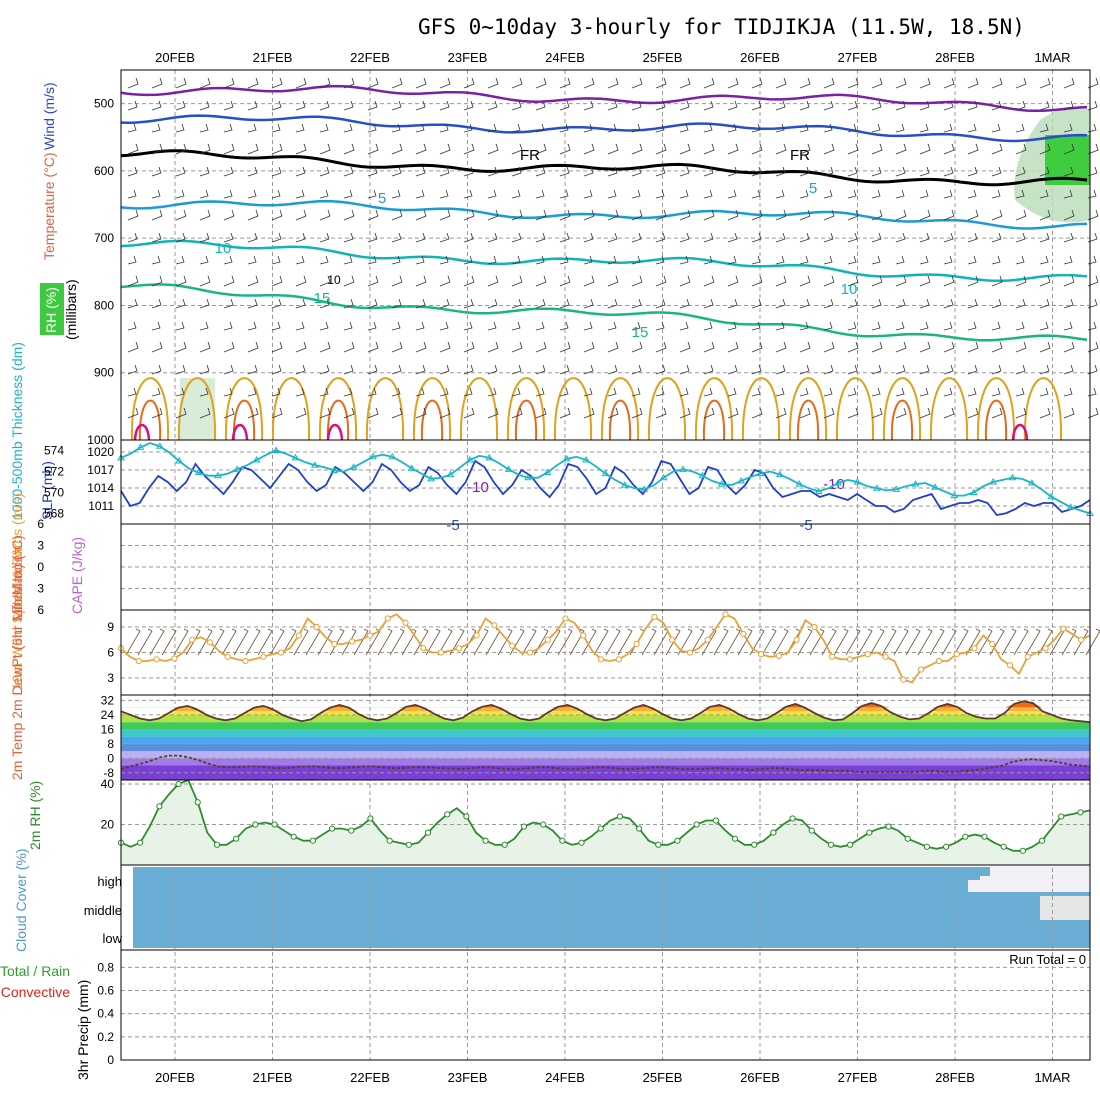 This screenshot has height=1100, width=1100. I want to click on contour-20-loop, so click(996, 409).